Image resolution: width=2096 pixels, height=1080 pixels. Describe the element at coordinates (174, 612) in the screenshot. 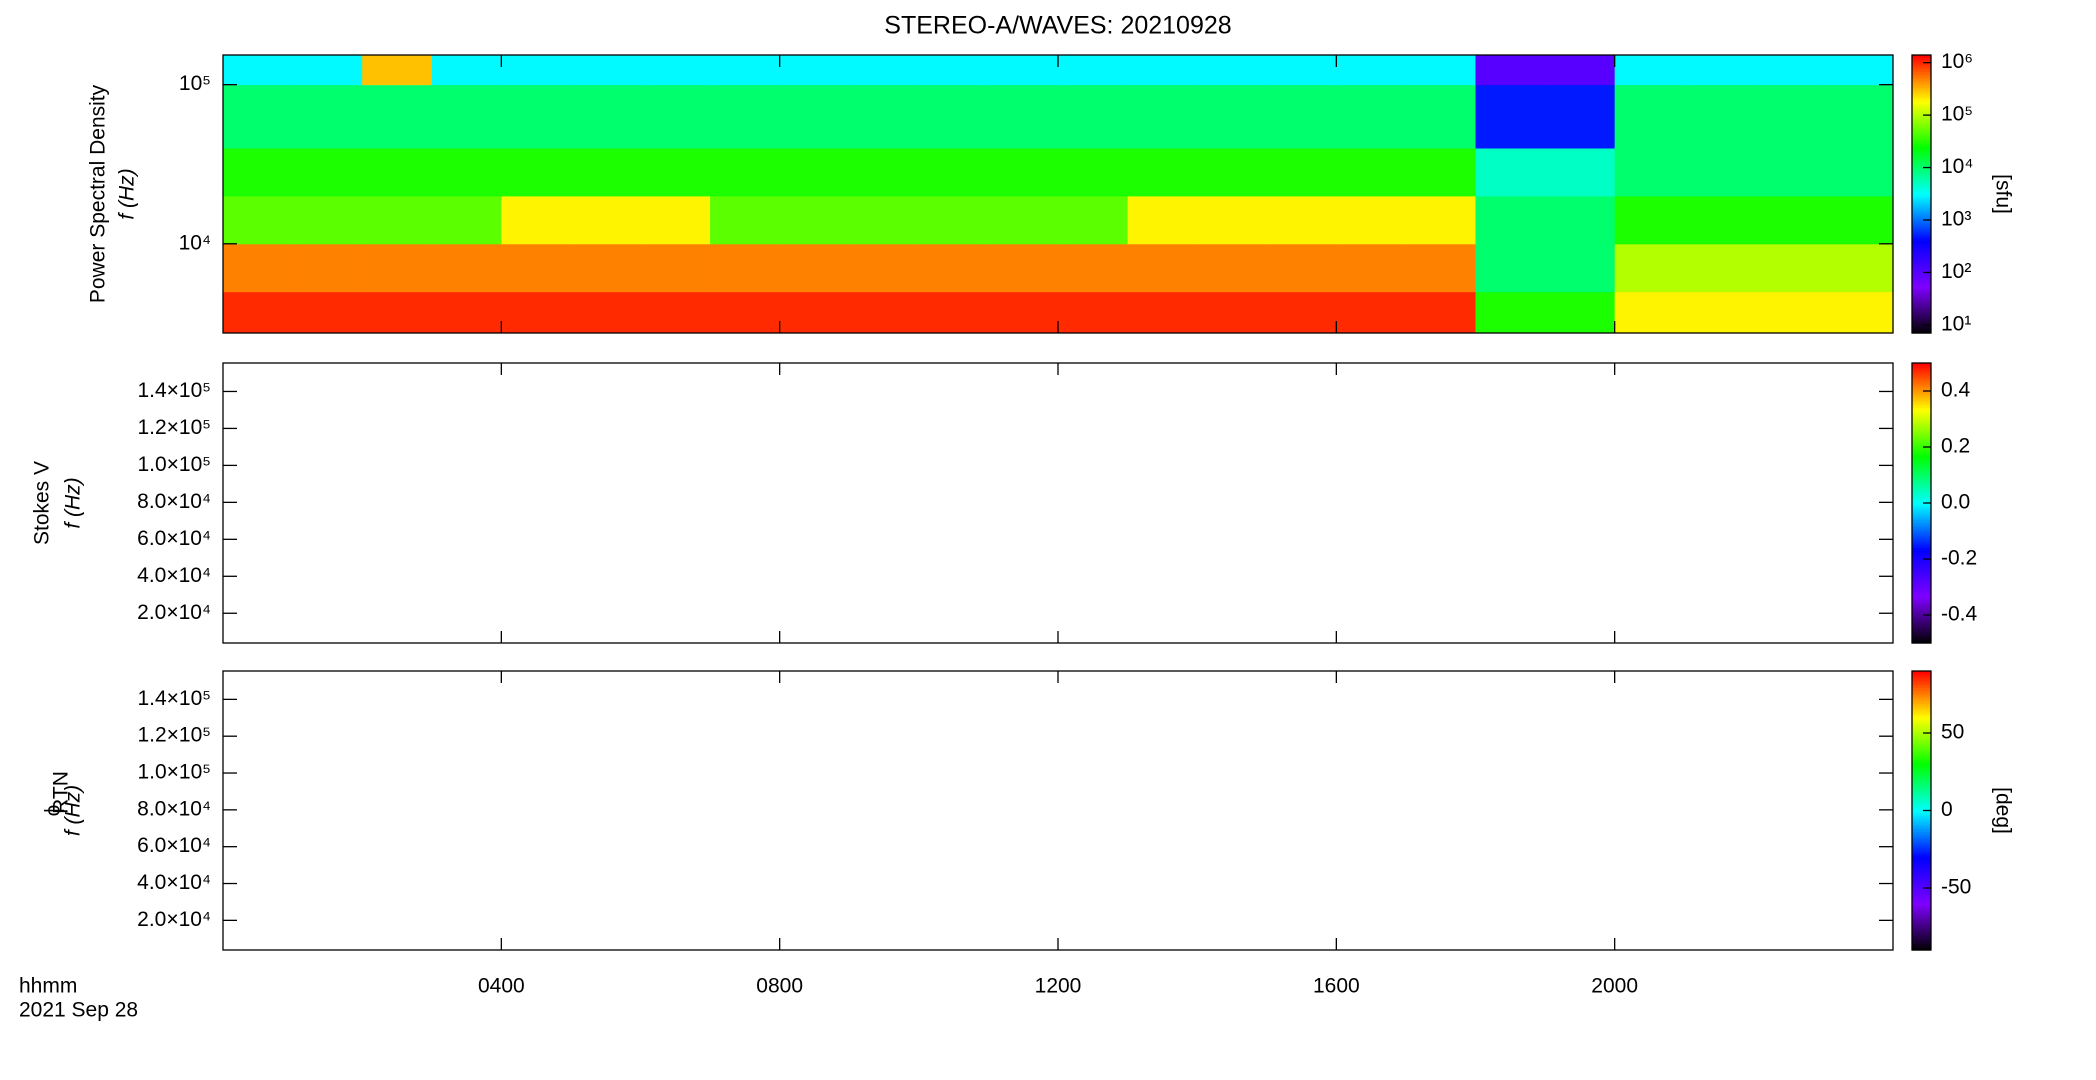

I see `y-tick-label: 2.0×10⁴` at that location.